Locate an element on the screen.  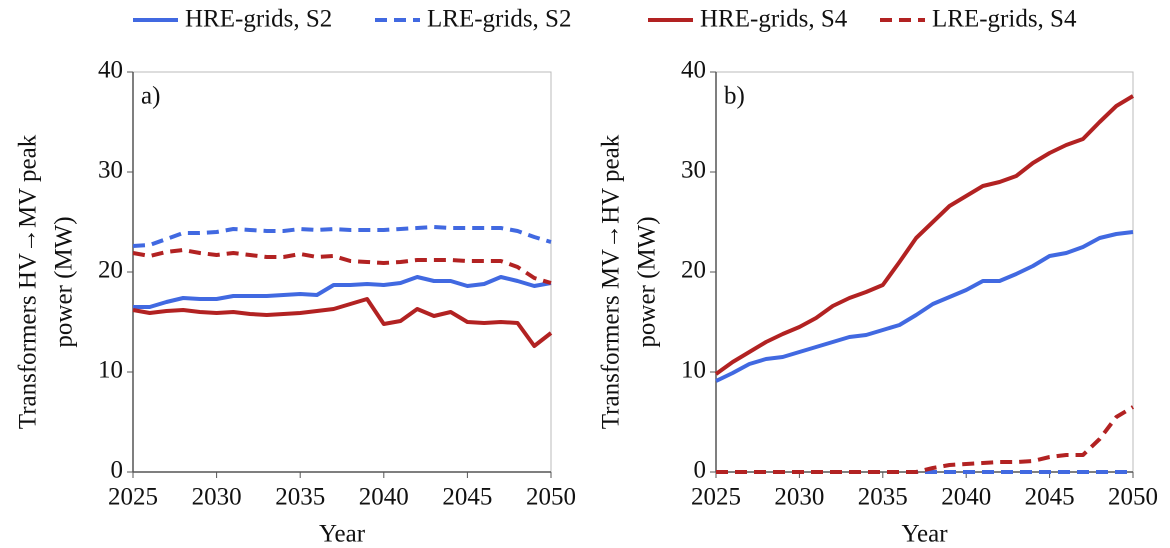
legend-label: LRE-grids, S2 is located at coordinates (499, 19).